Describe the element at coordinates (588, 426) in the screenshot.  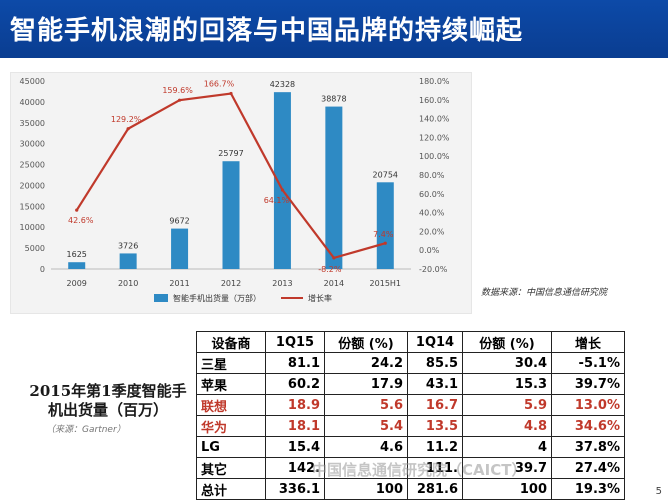
I see `table-cell: 34.6%` at that location.